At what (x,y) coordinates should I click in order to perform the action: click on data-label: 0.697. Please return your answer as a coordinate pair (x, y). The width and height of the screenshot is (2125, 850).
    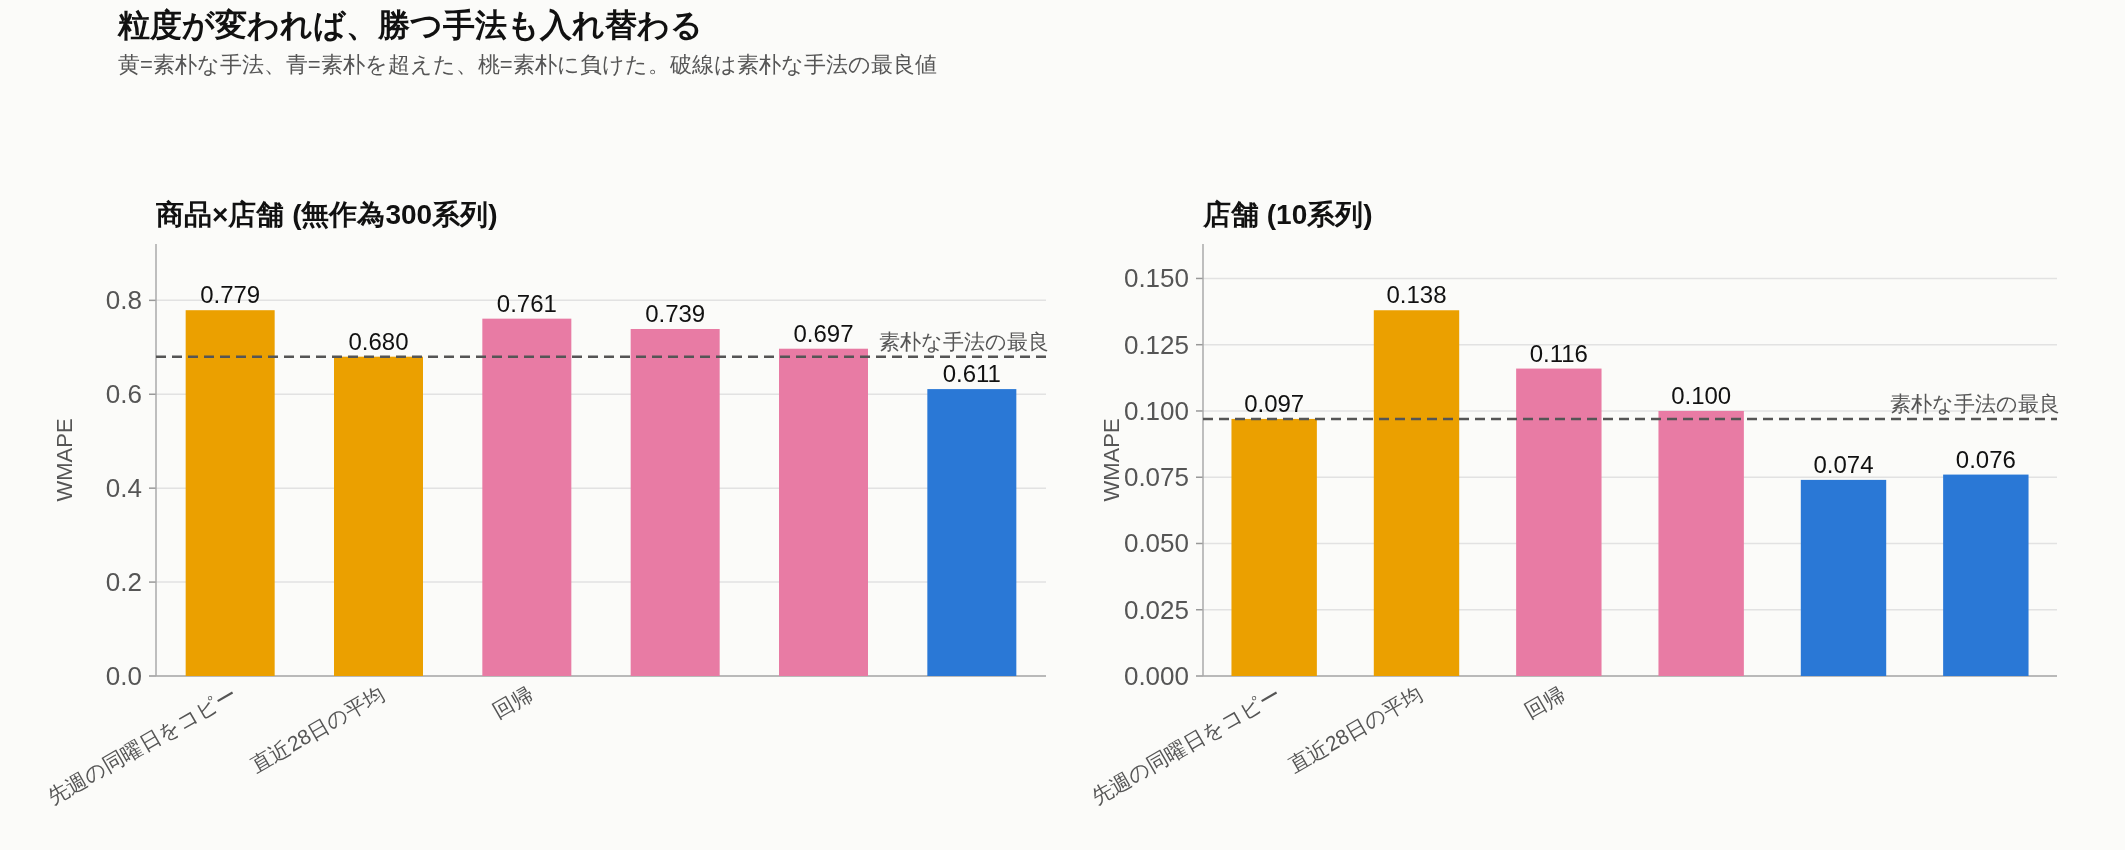
    Looking at the image, I should click on (823, 333).